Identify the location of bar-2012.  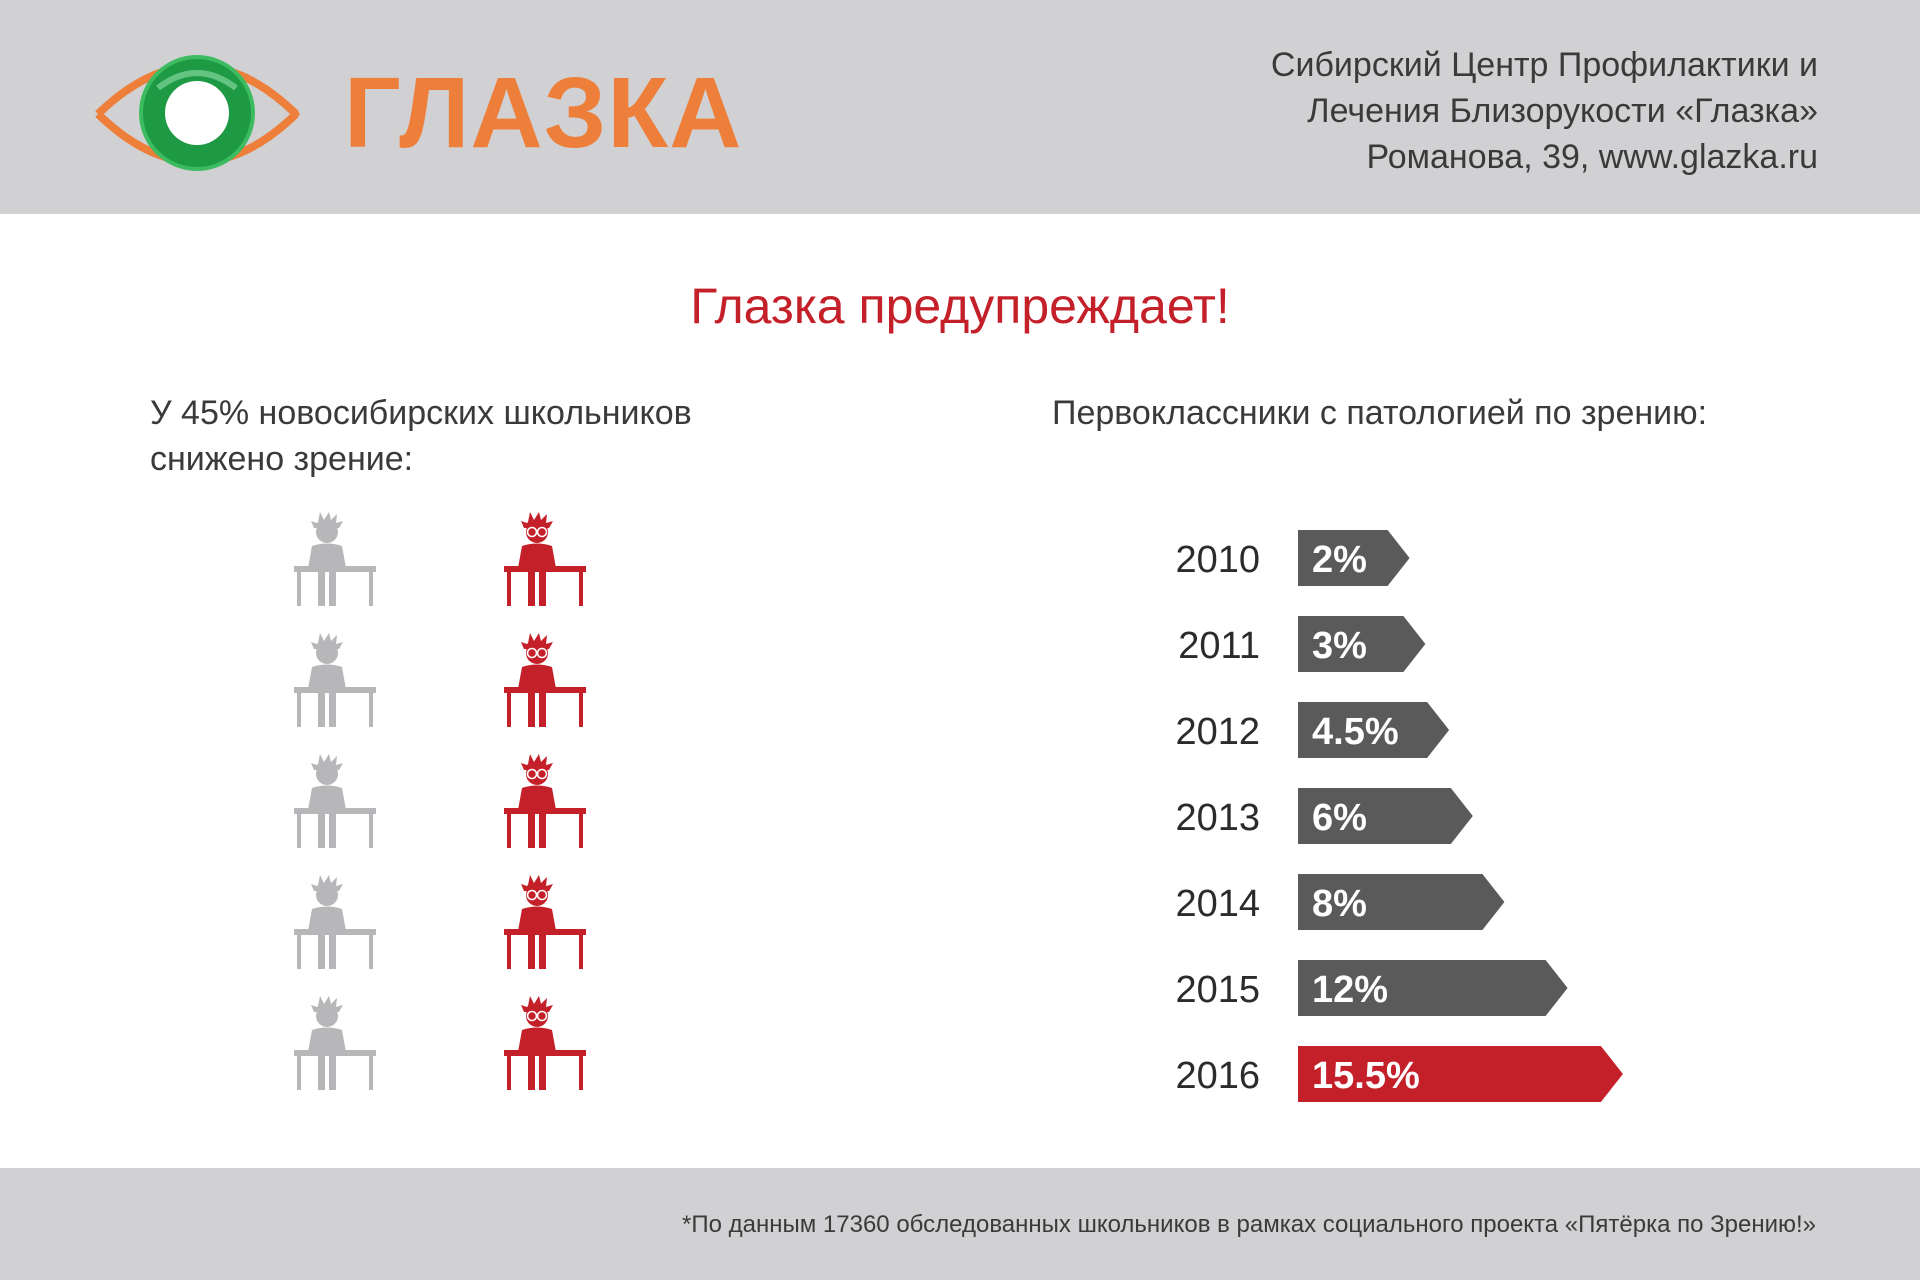
(1374, 730).